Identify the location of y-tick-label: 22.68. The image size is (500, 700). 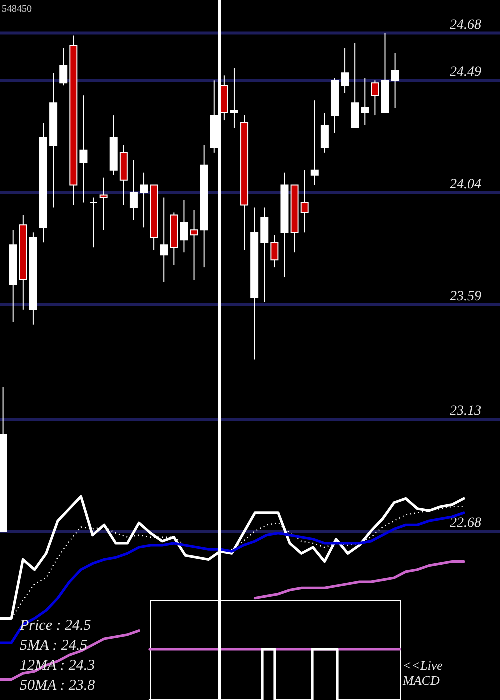
(466, 524).